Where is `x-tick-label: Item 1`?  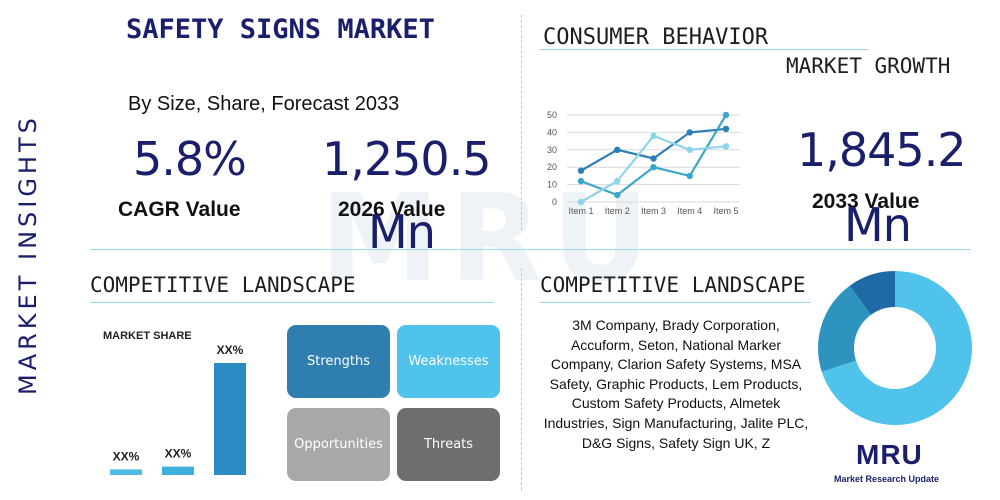 x-tick-label: Item 1 is located at coordinates (580, 211).